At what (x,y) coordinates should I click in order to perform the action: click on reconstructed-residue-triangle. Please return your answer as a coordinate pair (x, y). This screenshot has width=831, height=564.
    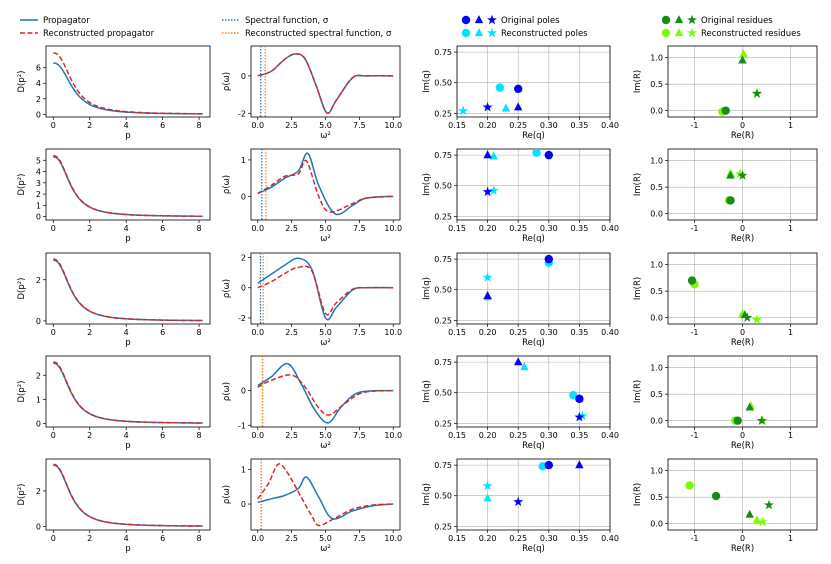
    Looking at the image, I should click on (743, 53).